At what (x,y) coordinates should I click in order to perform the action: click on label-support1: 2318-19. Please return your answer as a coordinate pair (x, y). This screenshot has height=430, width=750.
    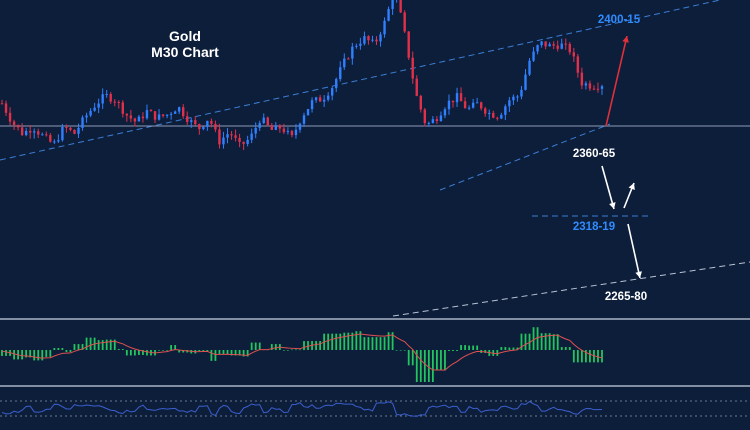
    Looking at the image, I should click on (594, 227).